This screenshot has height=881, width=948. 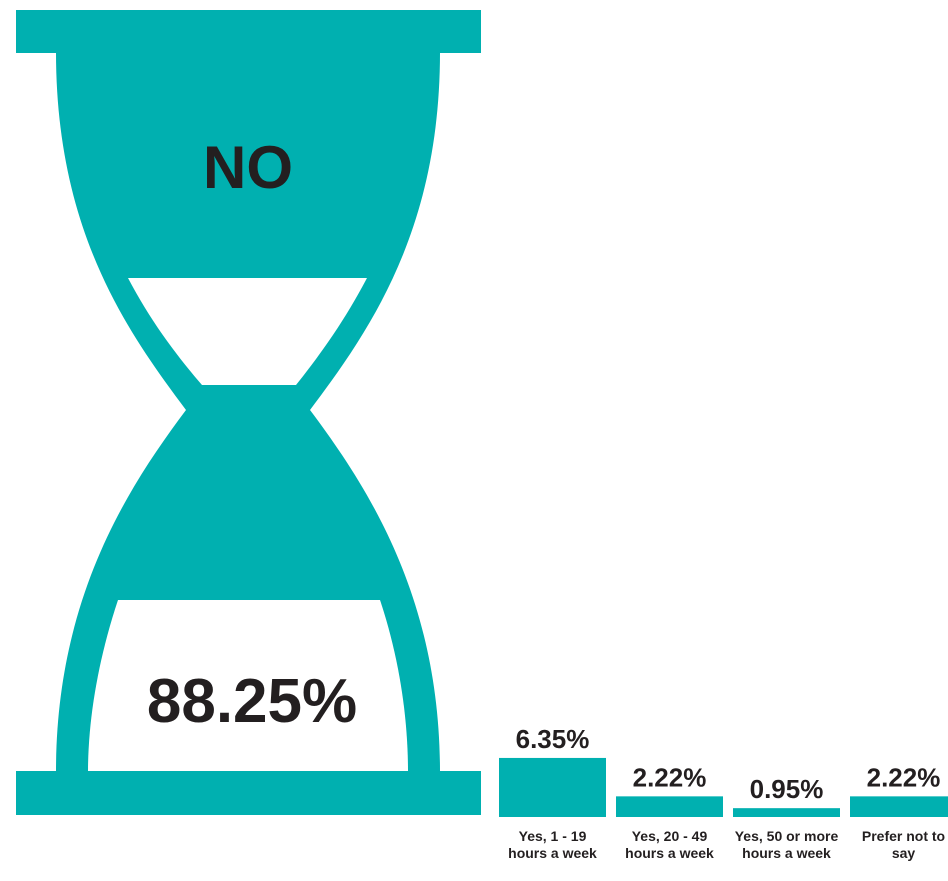 What do you see at coordinates (669, 844) in the screenshot?
I see `category-label-2: Yes, 20 - 49 hours a week` at bounding box center [669, 844].